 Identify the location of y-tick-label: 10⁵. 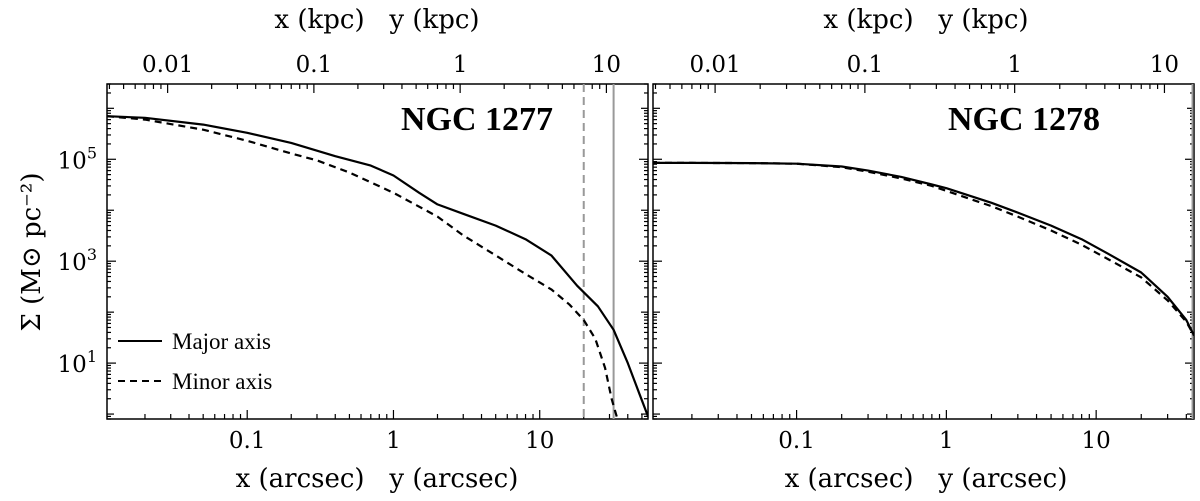
(77, 158).